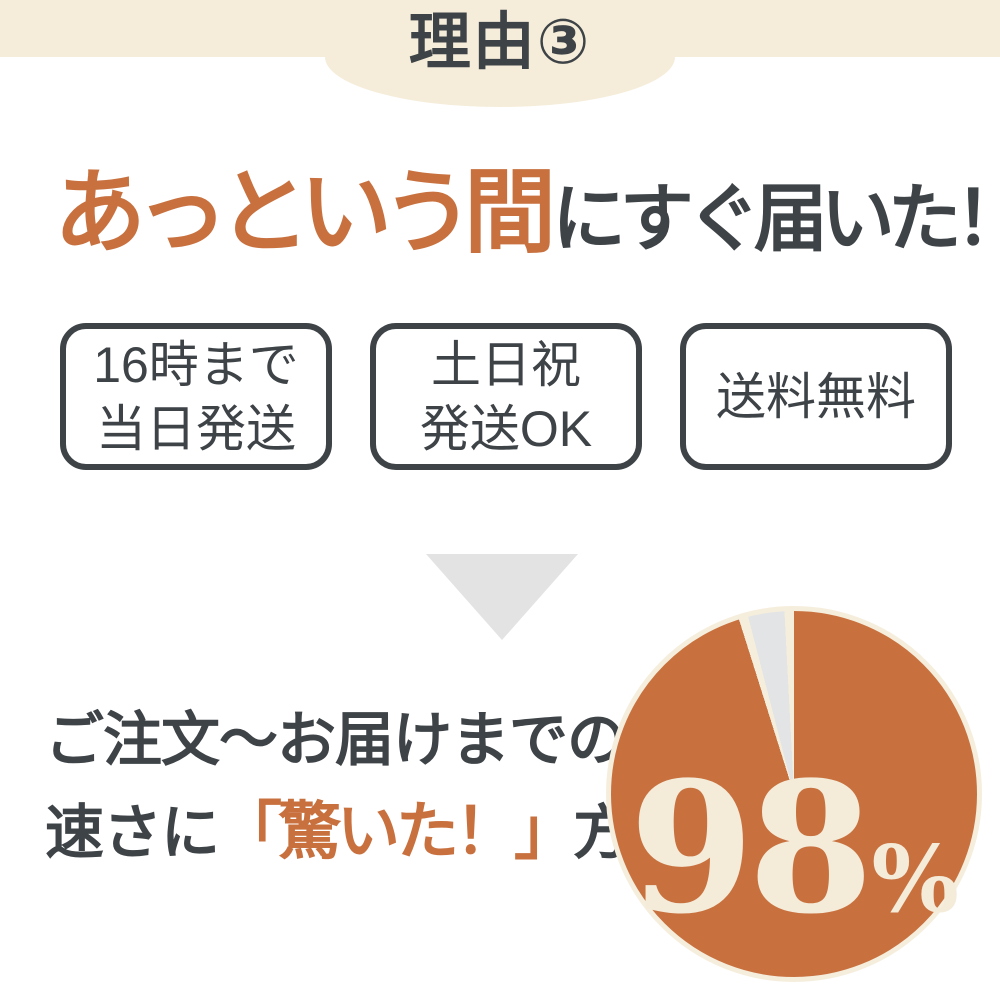 The height and width of the screenshot is (1000, 1000). What do you see at coordinates (196, 364) in the screenshot?
I see `badge-line: 16時まで` at bounding box center [196, 364].